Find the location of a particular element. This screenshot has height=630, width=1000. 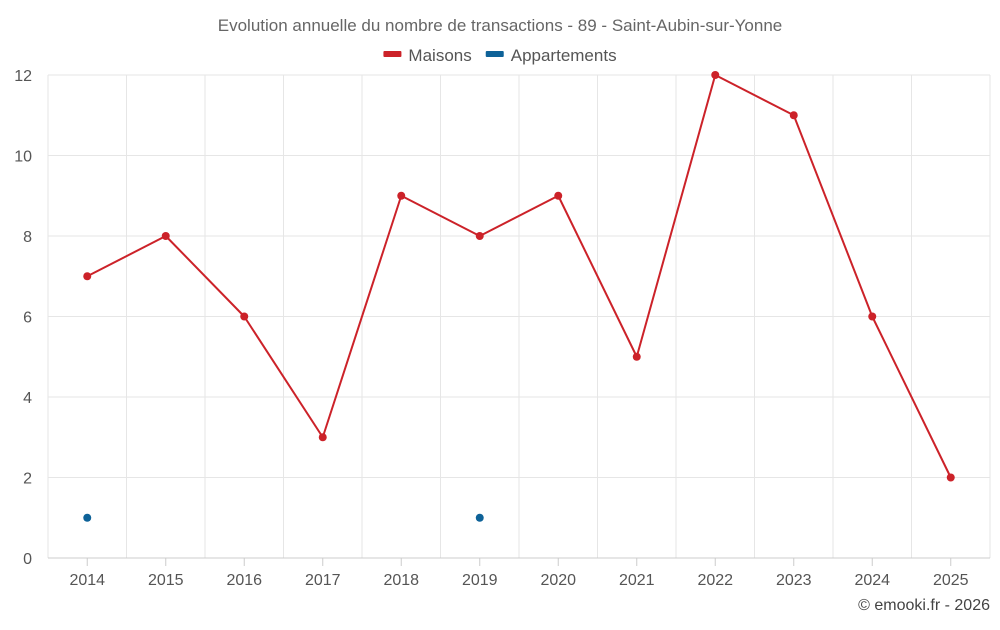

copyright-text: © emooki.fr - 2026 is located at coordinates (924, 605).